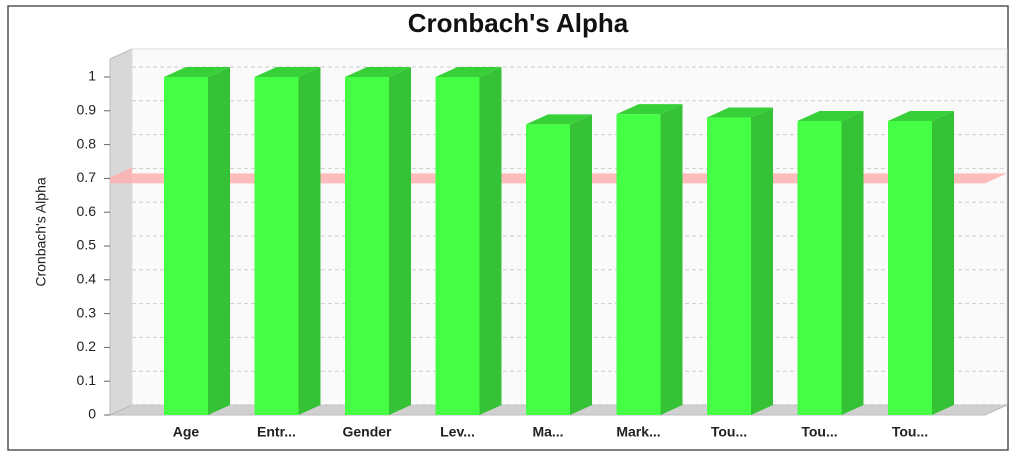 The image size is (1015, 459). Describe the element at coordinates (92, 76) in the screenshot. I see `y-tick-label: 1` at that location.